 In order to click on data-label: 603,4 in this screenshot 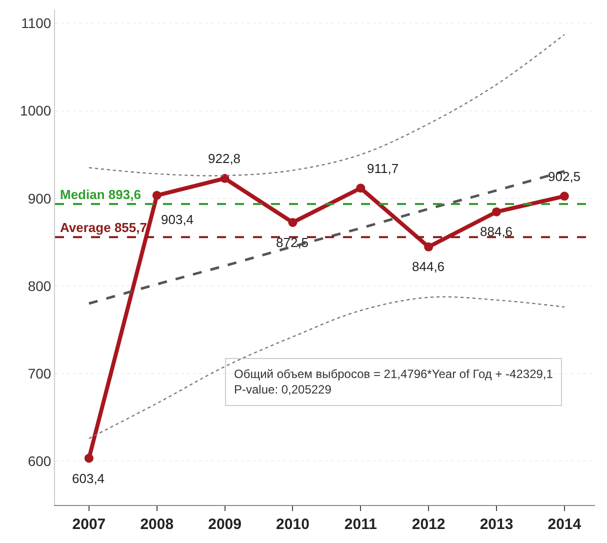, I will do `click(88, 478)`.